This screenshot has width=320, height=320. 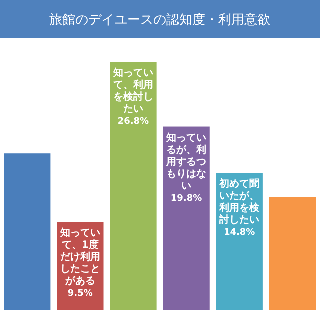 What do you see at coordinates (80, 294) in the screenshot?
I see `data-label: 9.5%` at bounding box center [80, 294].